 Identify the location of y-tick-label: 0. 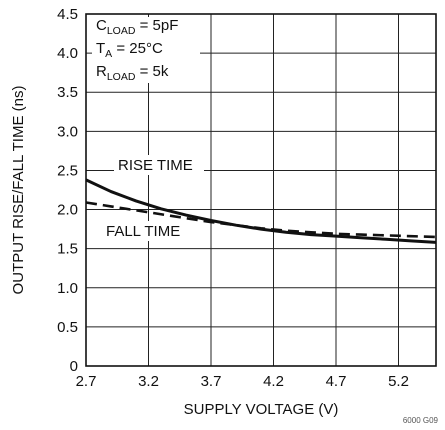
(74, 366).